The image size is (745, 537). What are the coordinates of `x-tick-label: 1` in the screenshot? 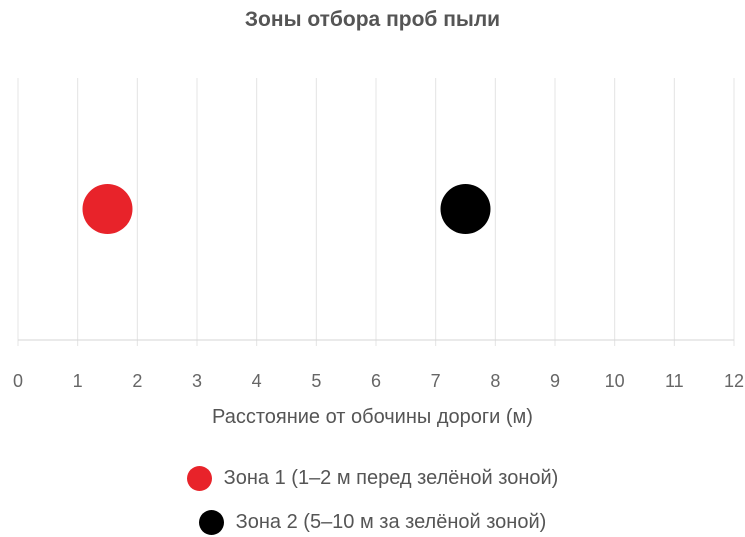 It's located at (78, 381).